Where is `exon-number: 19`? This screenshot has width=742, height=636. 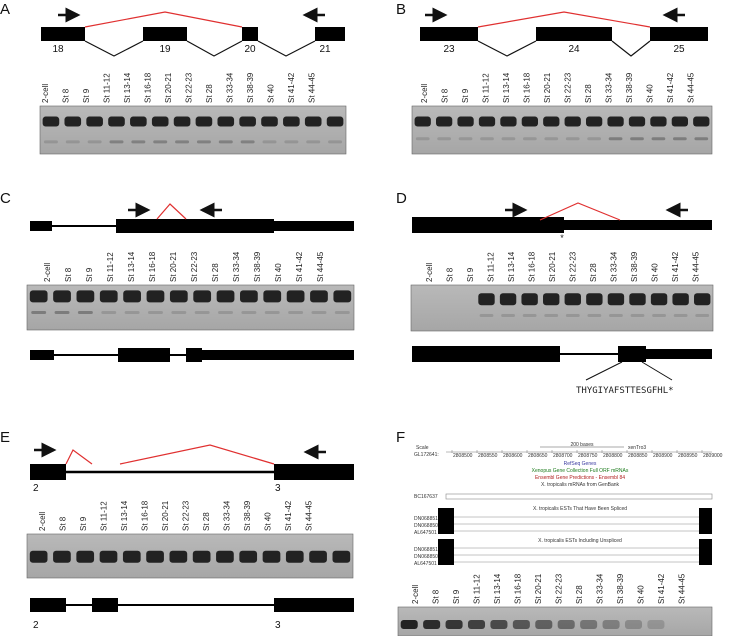
exon-number: 19 is located at coordinates (165, 49).